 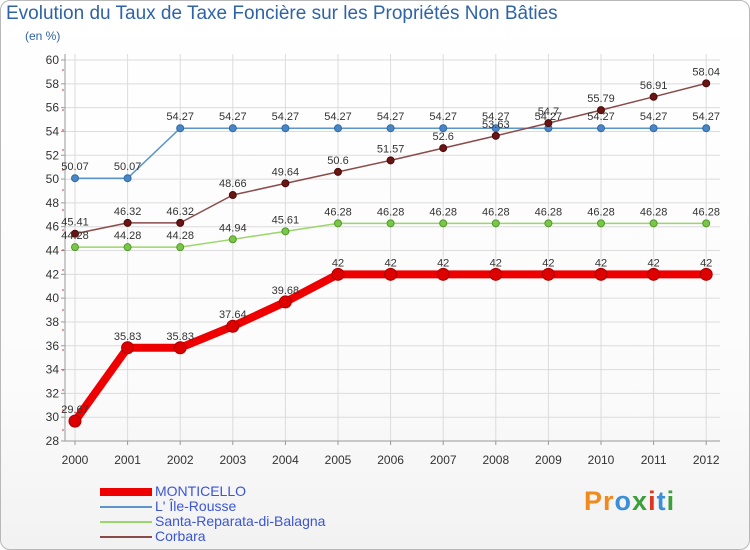 I want to click on data-label-corbara: 56.91, so click(x=654, y=86).